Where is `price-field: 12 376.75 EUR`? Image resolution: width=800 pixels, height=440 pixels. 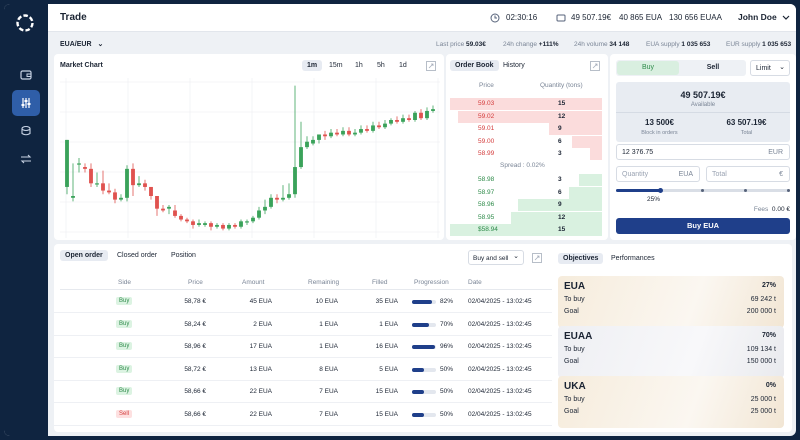 price-field: 12 376.75 EUR is located at coordinates (703, 152).